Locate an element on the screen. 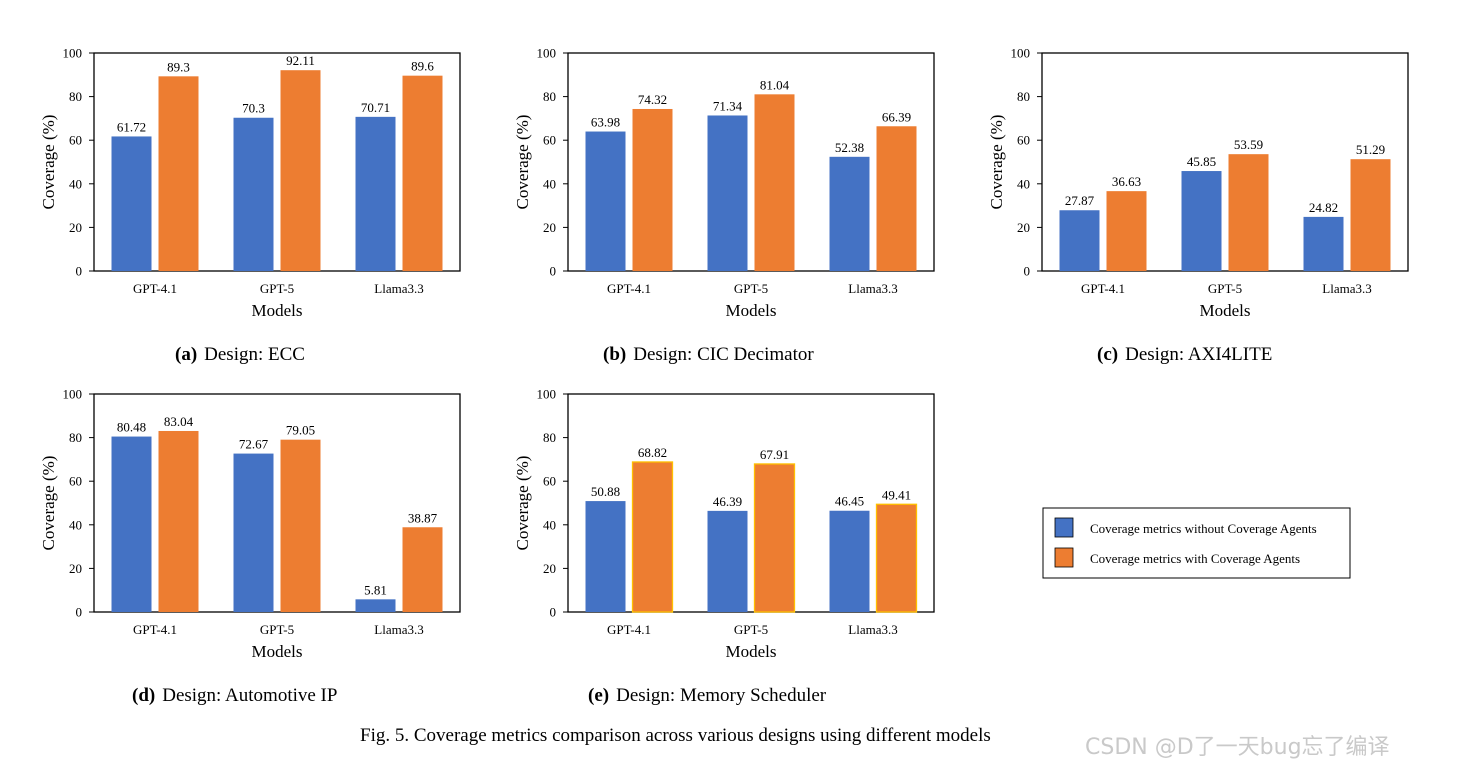 The image size is (1462, 772). chart-d-data-label: 38.87 is located at coordinates (423, 517).